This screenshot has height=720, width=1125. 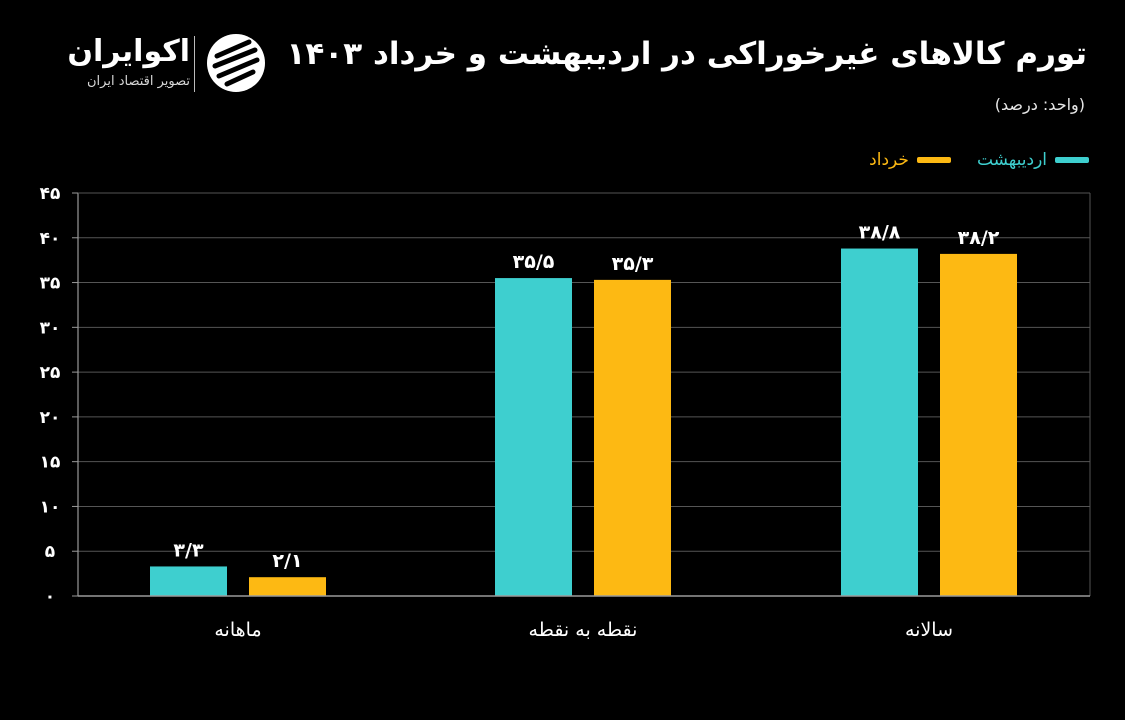 I want to click on y-tick-label: ۱۵, so click(x=50, y=463).